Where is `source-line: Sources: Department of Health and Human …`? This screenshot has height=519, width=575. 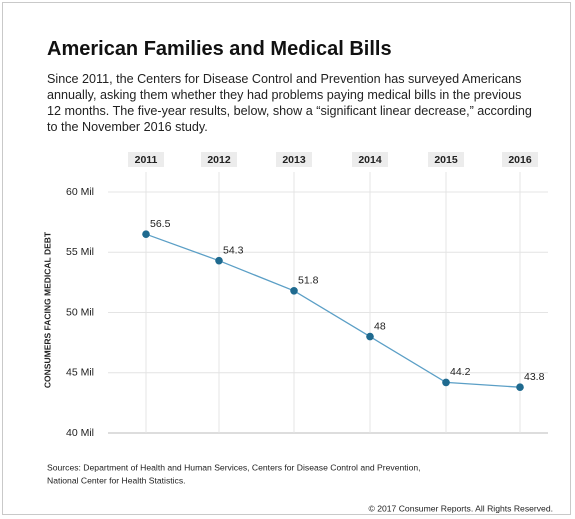 source-line: Sources: Department of Health and Human … is located at coordinates (234, 467).